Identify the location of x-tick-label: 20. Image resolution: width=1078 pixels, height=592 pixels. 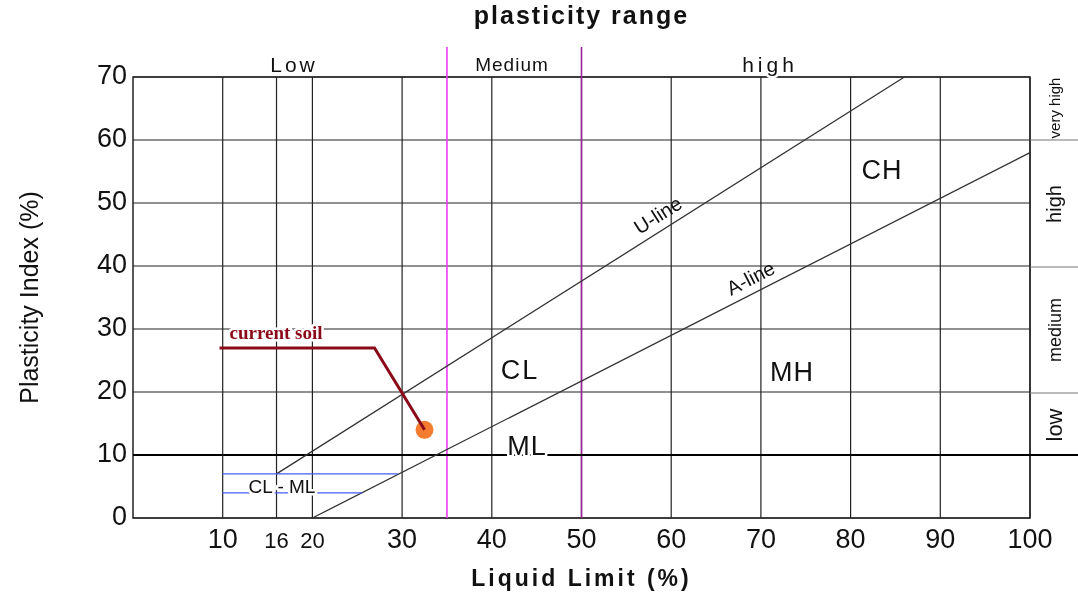
(312, 540).